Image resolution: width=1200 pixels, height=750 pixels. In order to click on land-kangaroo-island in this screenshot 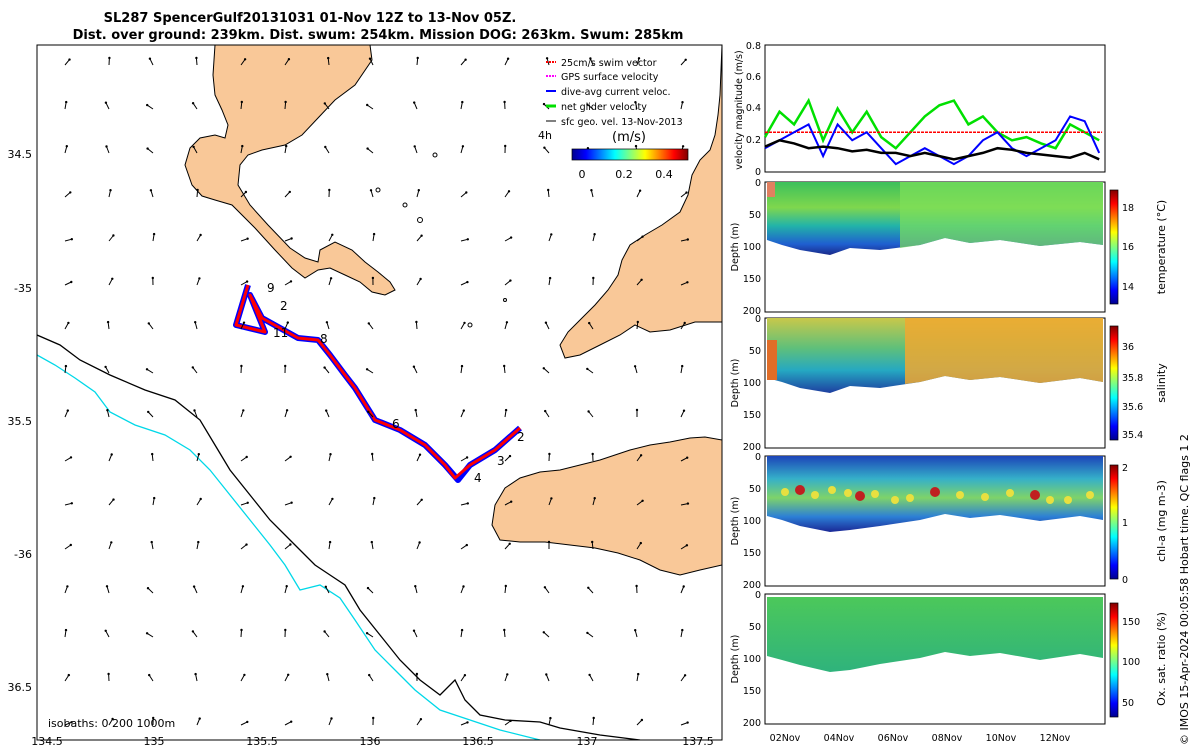, I will do `click(606, 506)`.